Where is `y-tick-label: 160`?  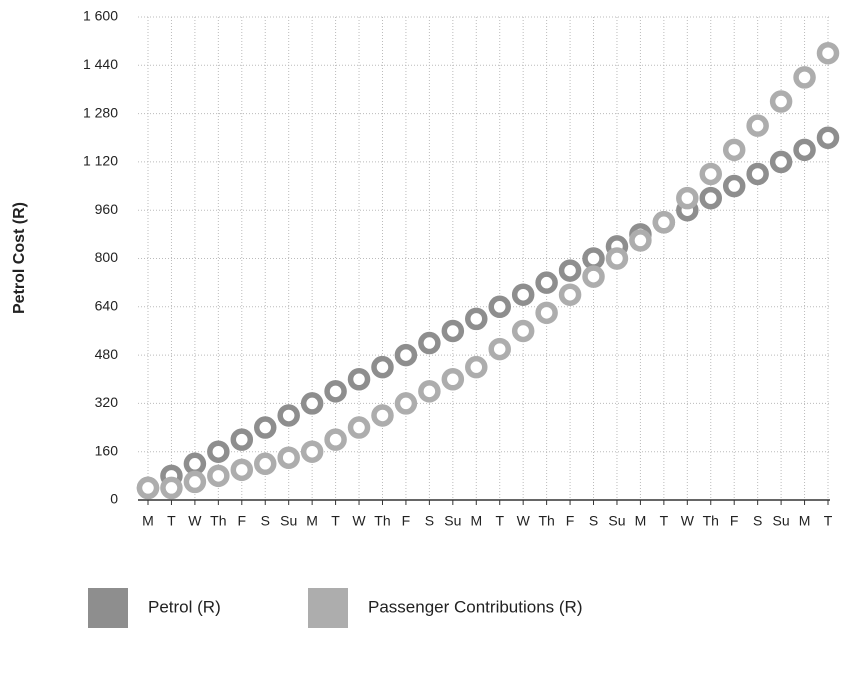 y-tick-label: 160 is located at coordinates (107, 450).